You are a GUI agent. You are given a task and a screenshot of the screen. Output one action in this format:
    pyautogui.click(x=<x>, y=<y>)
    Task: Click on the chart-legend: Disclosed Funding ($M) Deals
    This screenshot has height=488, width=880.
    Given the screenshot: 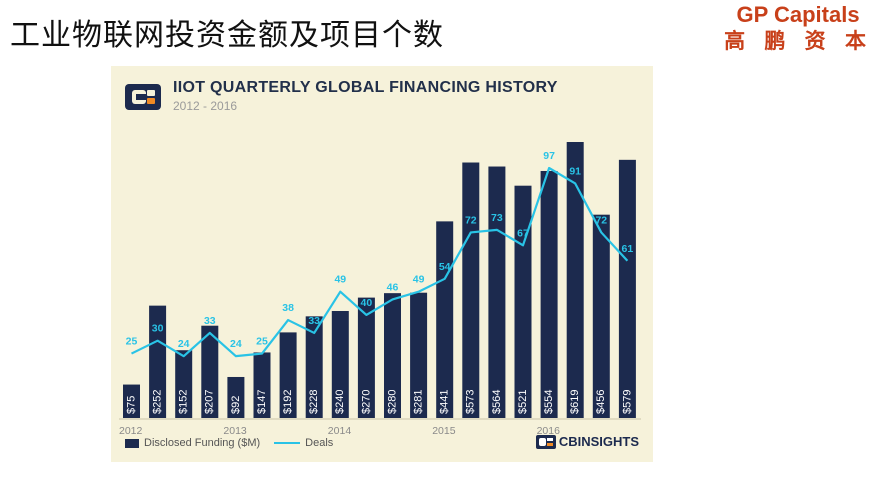 What is the action you would take?
    pyautogui.click(x=229, y=443)
    